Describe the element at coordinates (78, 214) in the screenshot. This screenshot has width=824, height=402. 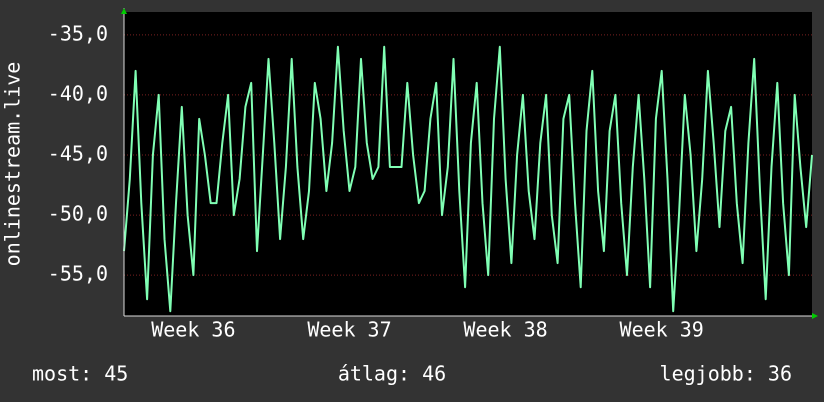
I see `y-tick-label: -50,0` at that location.